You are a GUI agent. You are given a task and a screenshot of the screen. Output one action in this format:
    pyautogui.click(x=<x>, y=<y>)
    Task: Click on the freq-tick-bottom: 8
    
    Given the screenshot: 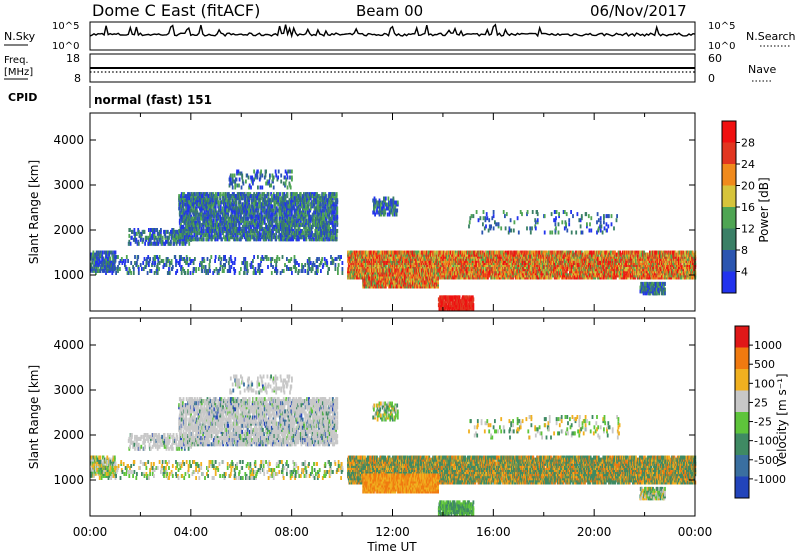 What is the action you would take?
    pyautogui.click(x=77, y=78)
    